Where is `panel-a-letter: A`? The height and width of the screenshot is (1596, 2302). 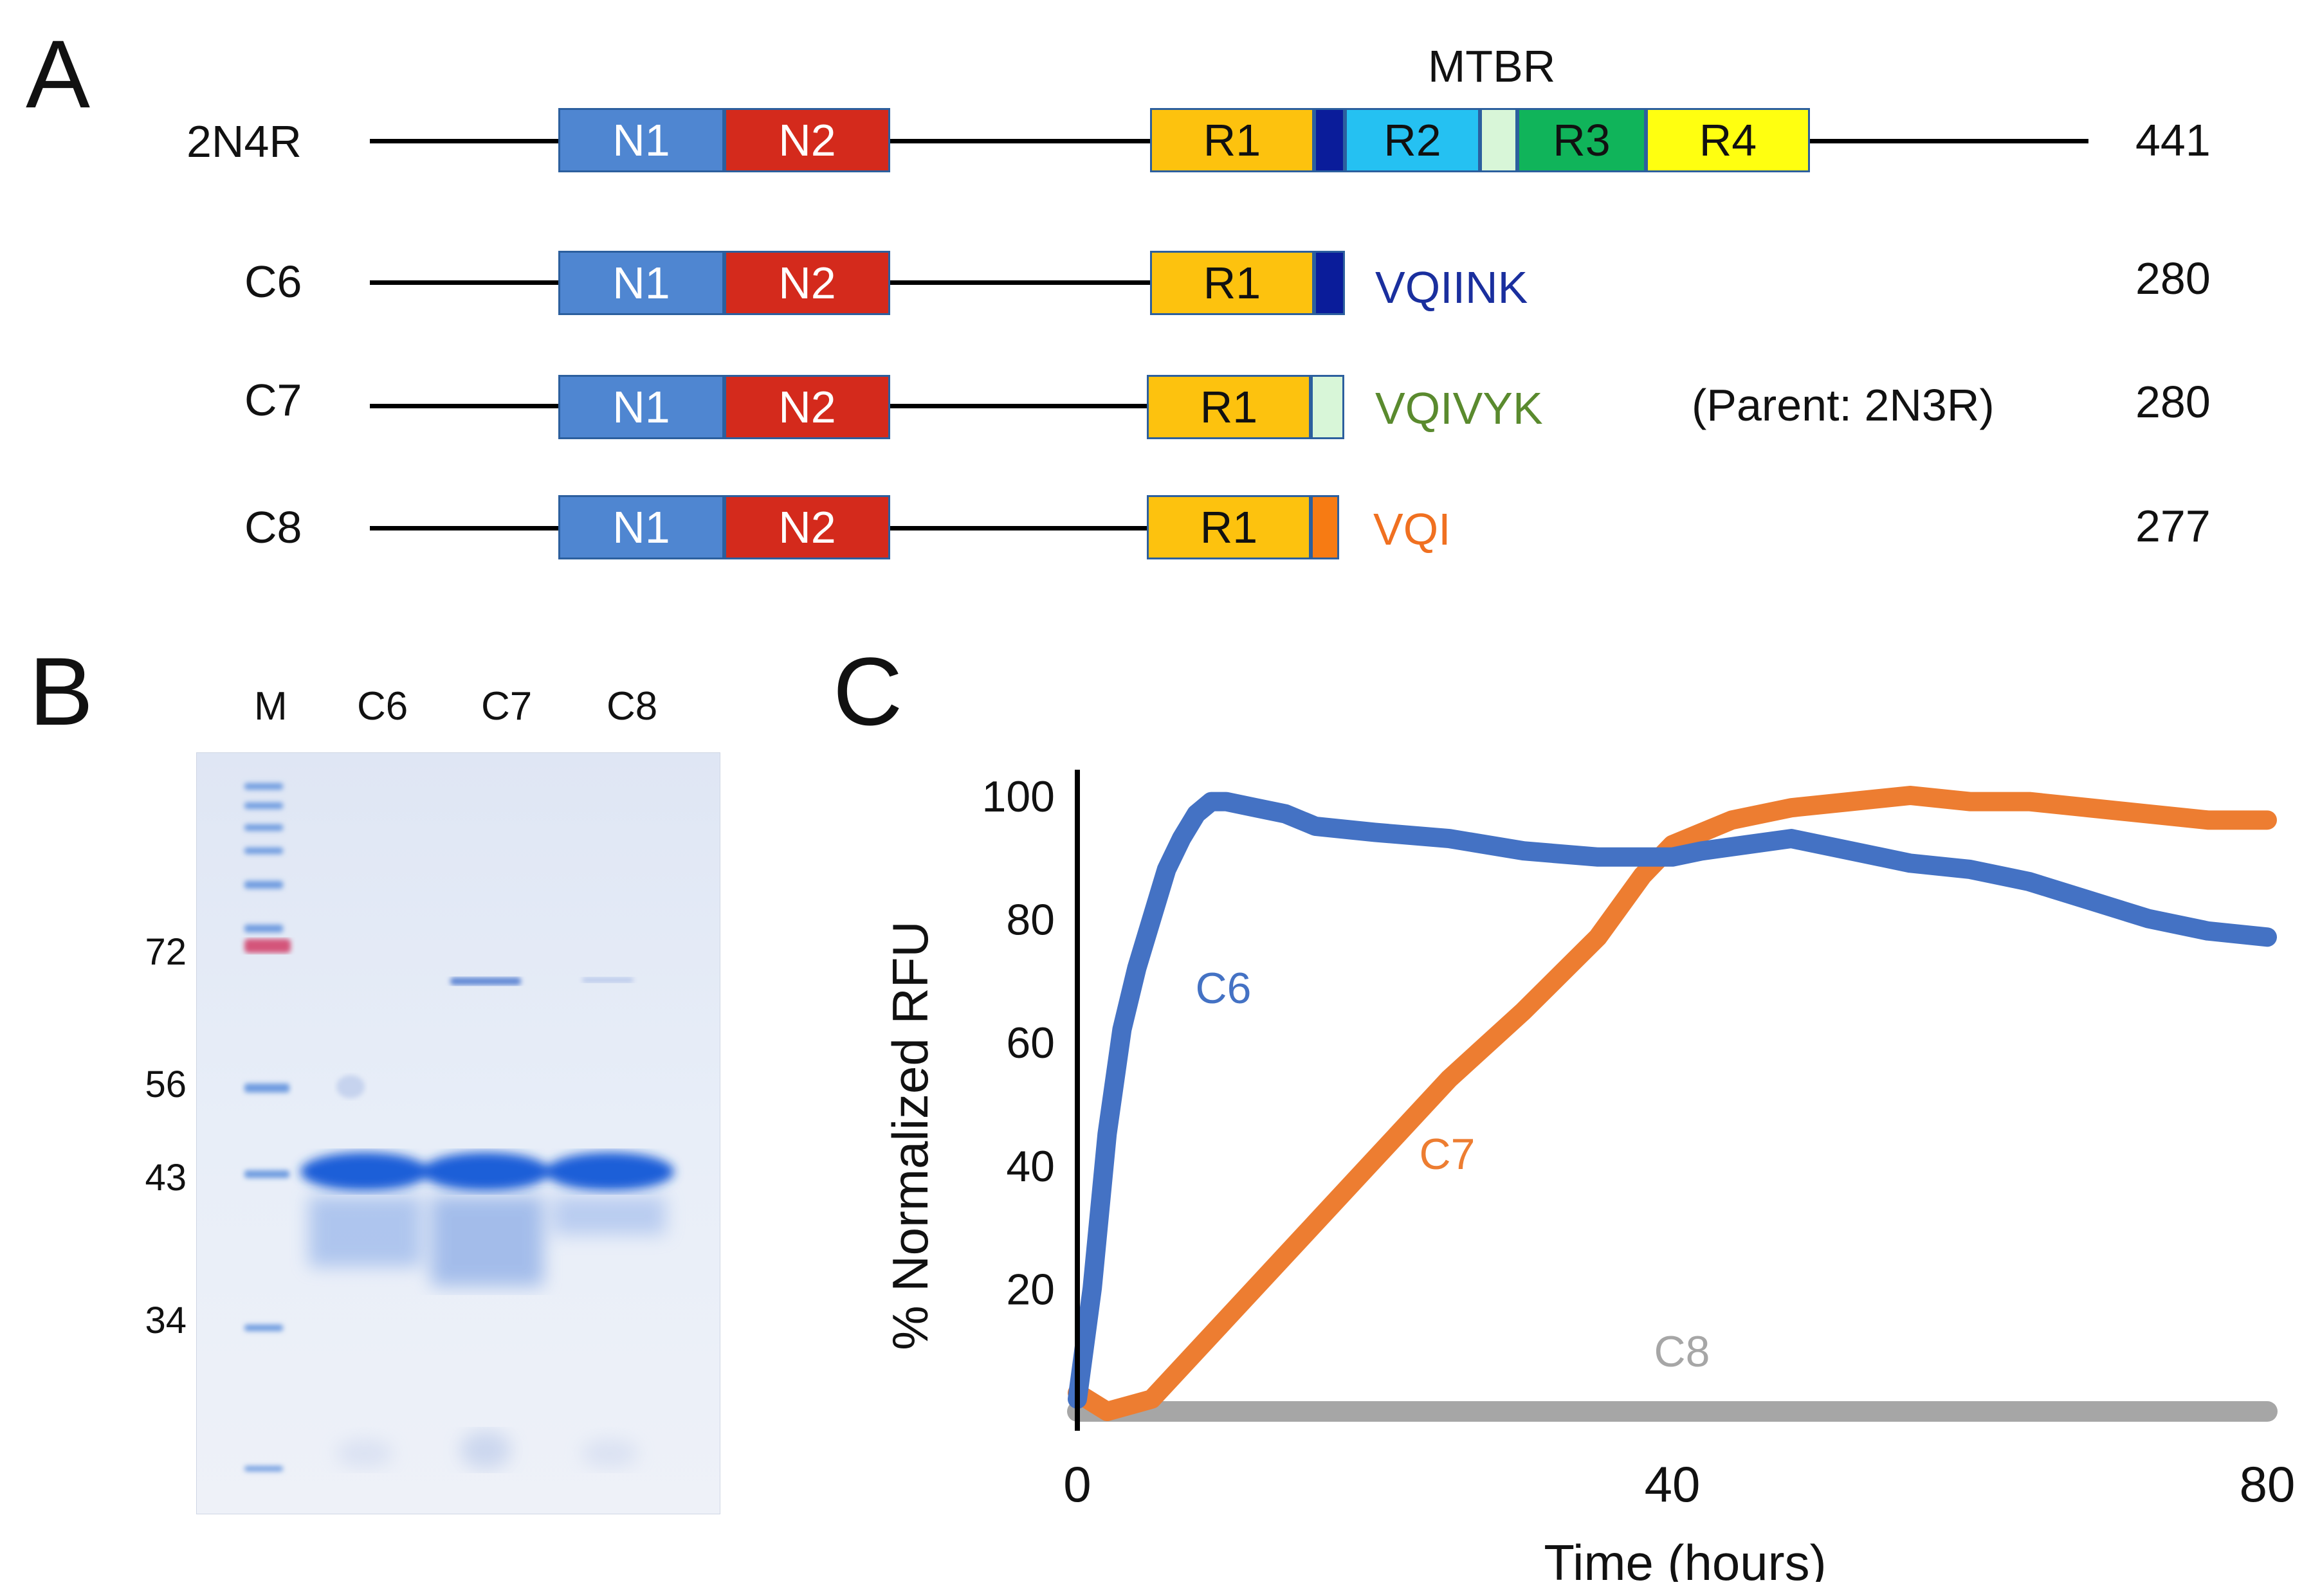
panel-a-letter: A is located at coordinates (58, 74).